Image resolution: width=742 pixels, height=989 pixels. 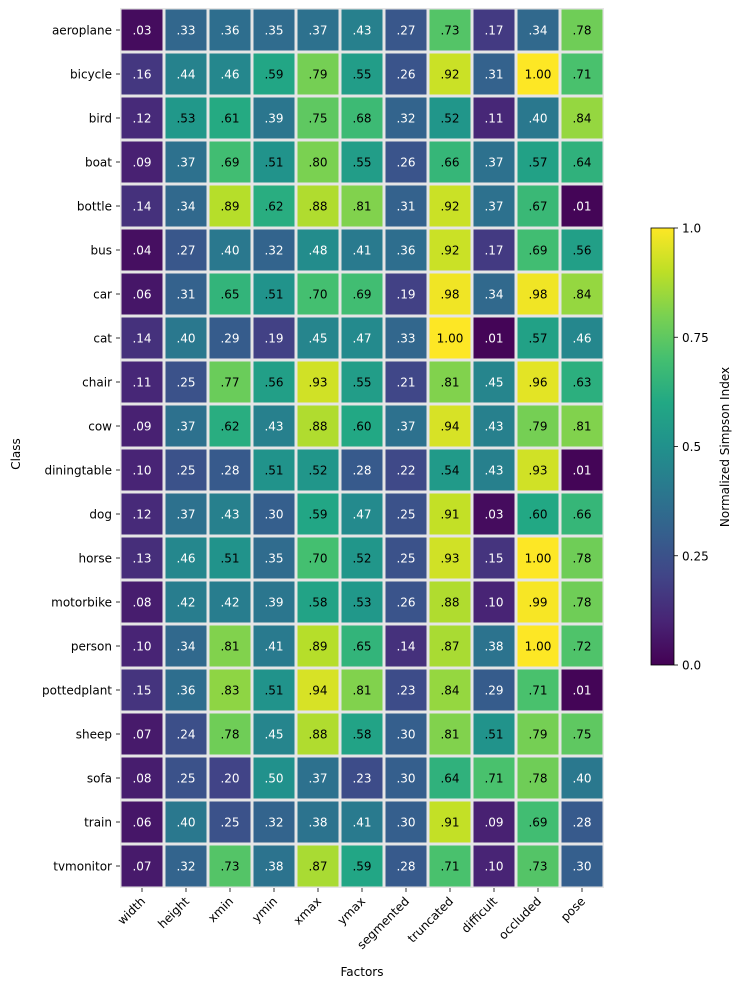 I want to click on cell-value-label: 1.00, so click(x=450, y=339).